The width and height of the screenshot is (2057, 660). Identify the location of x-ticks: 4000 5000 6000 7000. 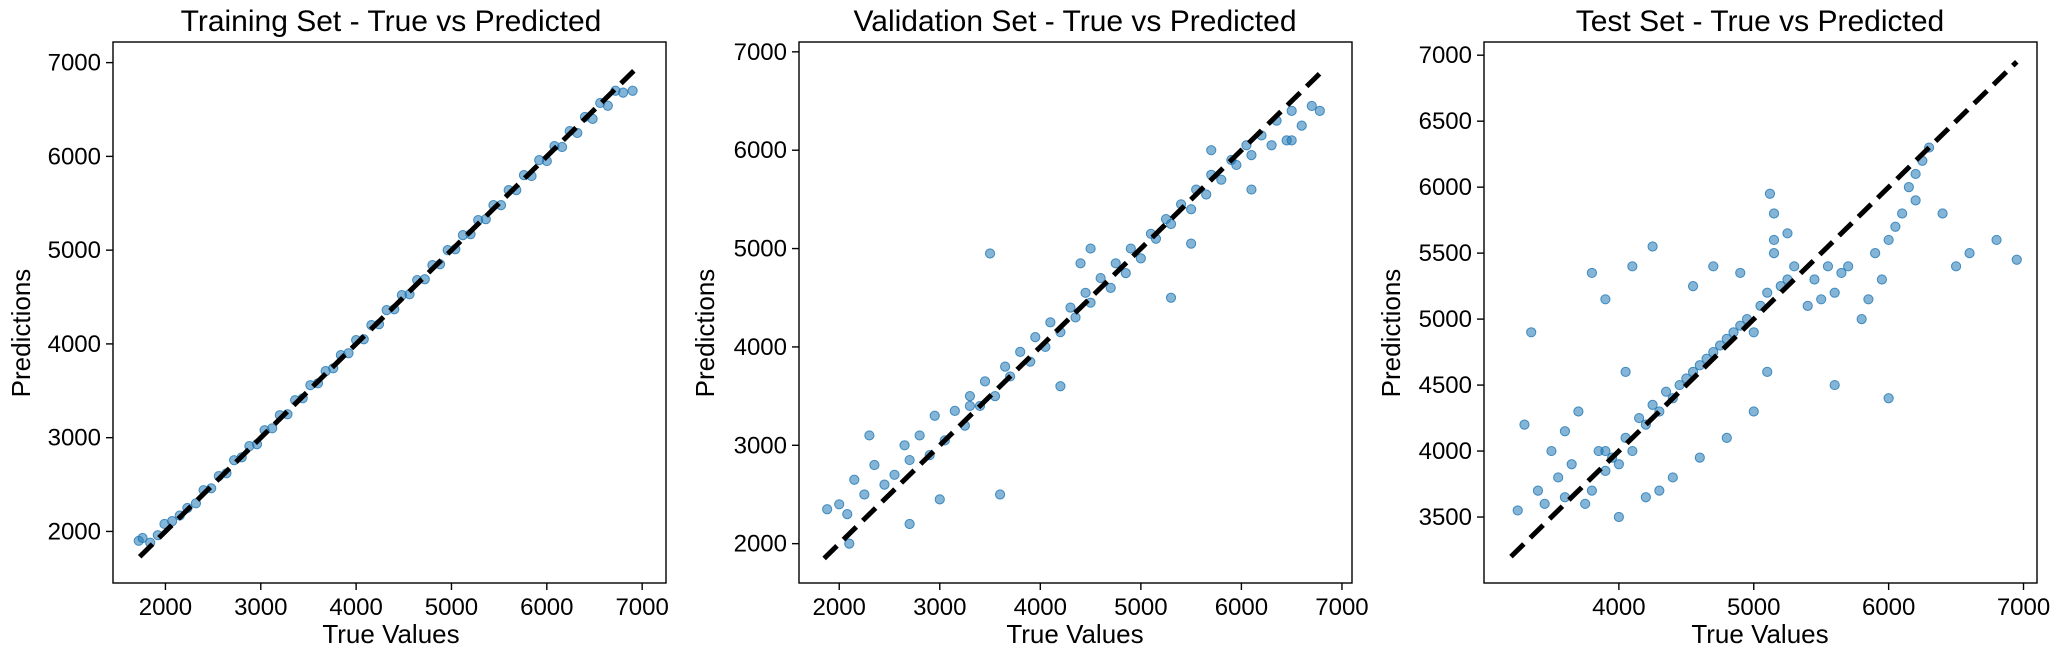
(1821, 602).